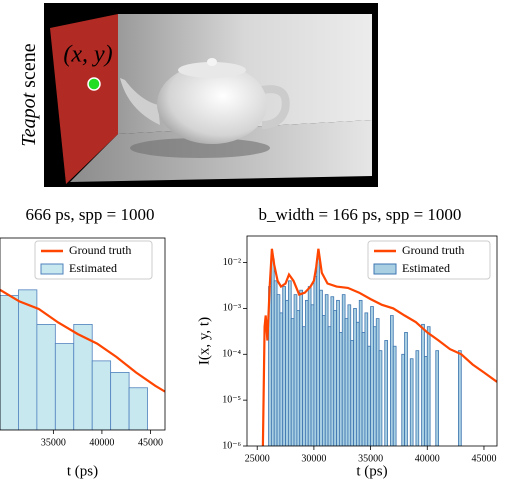 This screenshot has width=510, height=489. Describe the element at coordinates (232, 262) in the screenshot. I see `y-tick-label: 10⁻²` at that location.